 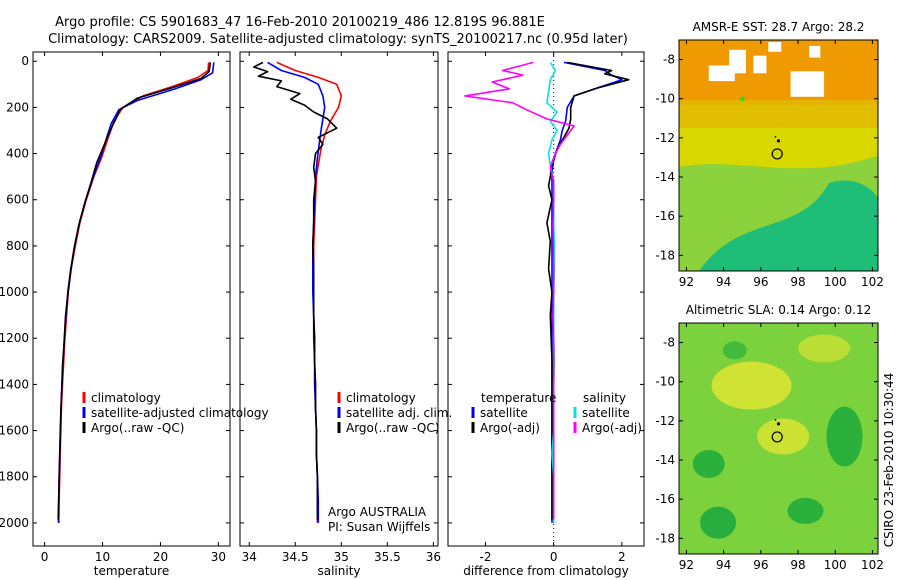 I want to click on y-tick-label: 1600, so click(x=14, y=431).